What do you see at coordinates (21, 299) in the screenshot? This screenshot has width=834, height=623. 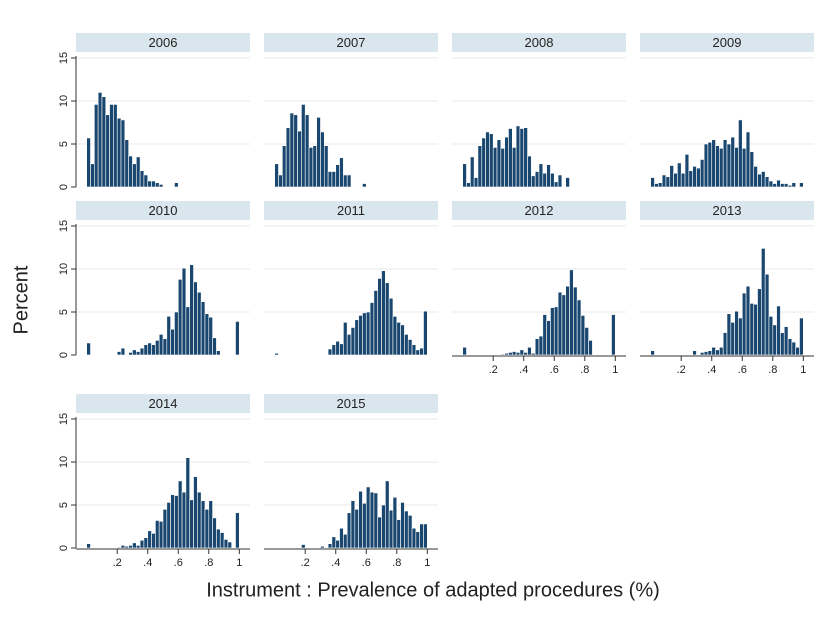 I see `y-axis-title: Percent` at bounding box center [21, 299].